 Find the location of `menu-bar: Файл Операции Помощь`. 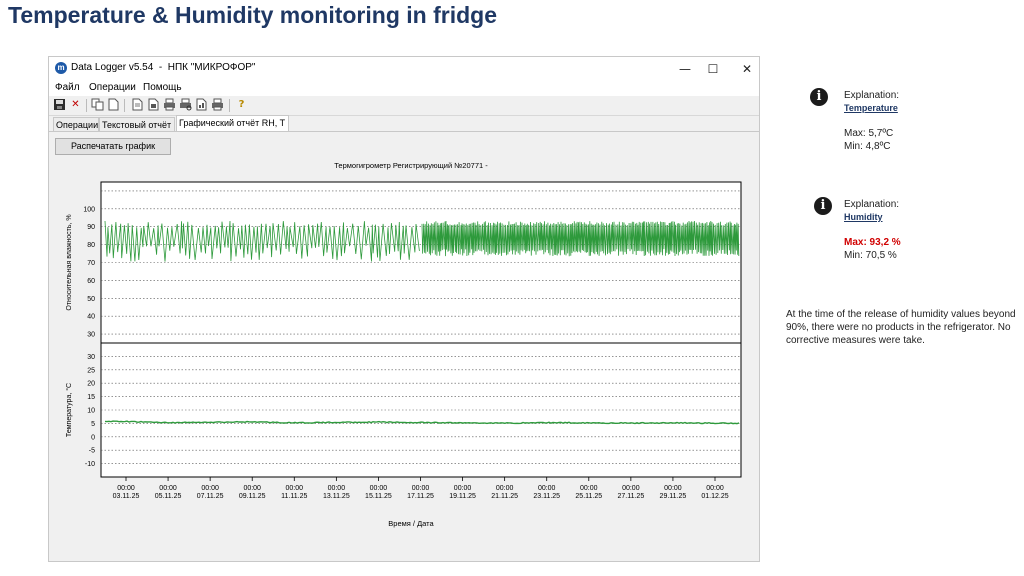

menu-bar: Файл Операции Помощь is located at coordinates (404, 88).